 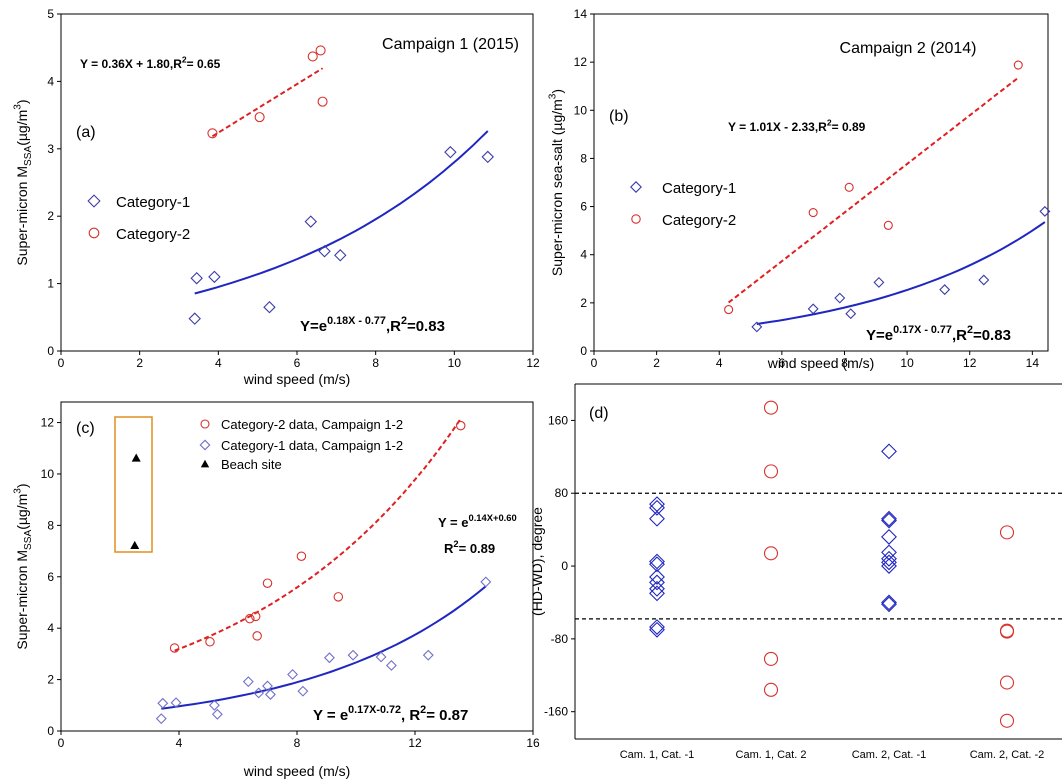 What do you see at coordinates (581, 14) in the screenshot?
I see `y-tick-label: 14` at bounding box center [581, 14].